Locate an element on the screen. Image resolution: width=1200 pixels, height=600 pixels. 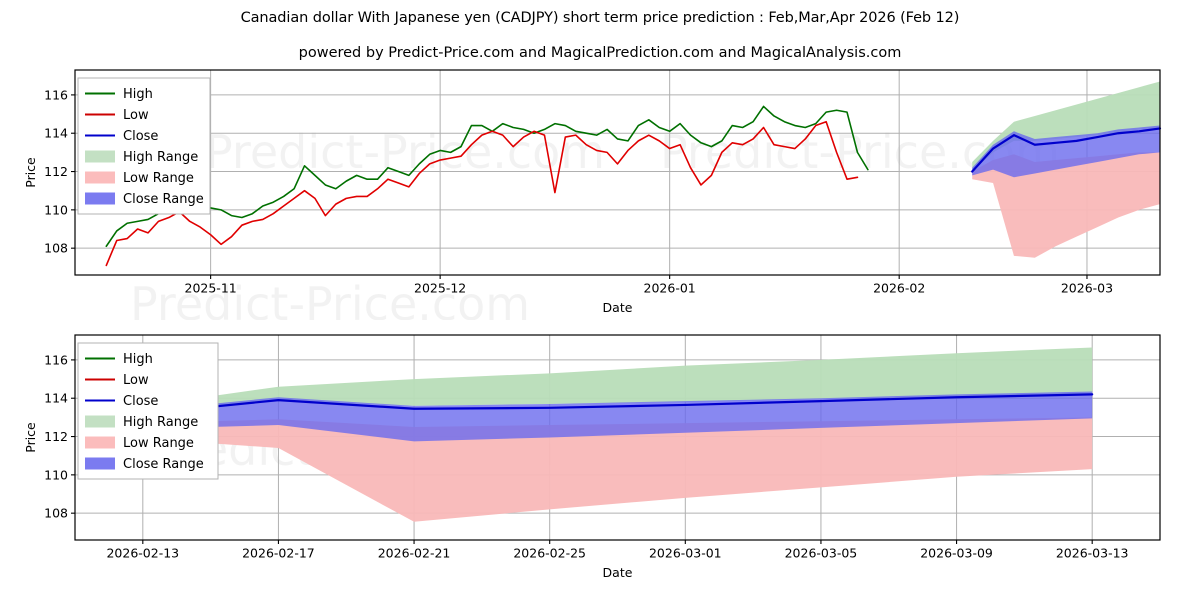
x-tick-label: 2026-02-21 is located at coordinates (414, 553).